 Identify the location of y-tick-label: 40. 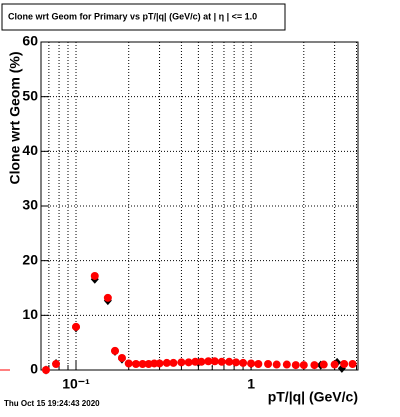
(30, 150).